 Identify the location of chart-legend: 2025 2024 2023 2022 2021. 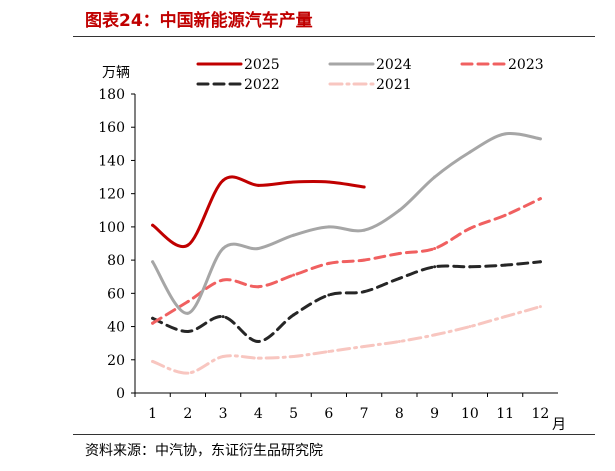
(370, 75).